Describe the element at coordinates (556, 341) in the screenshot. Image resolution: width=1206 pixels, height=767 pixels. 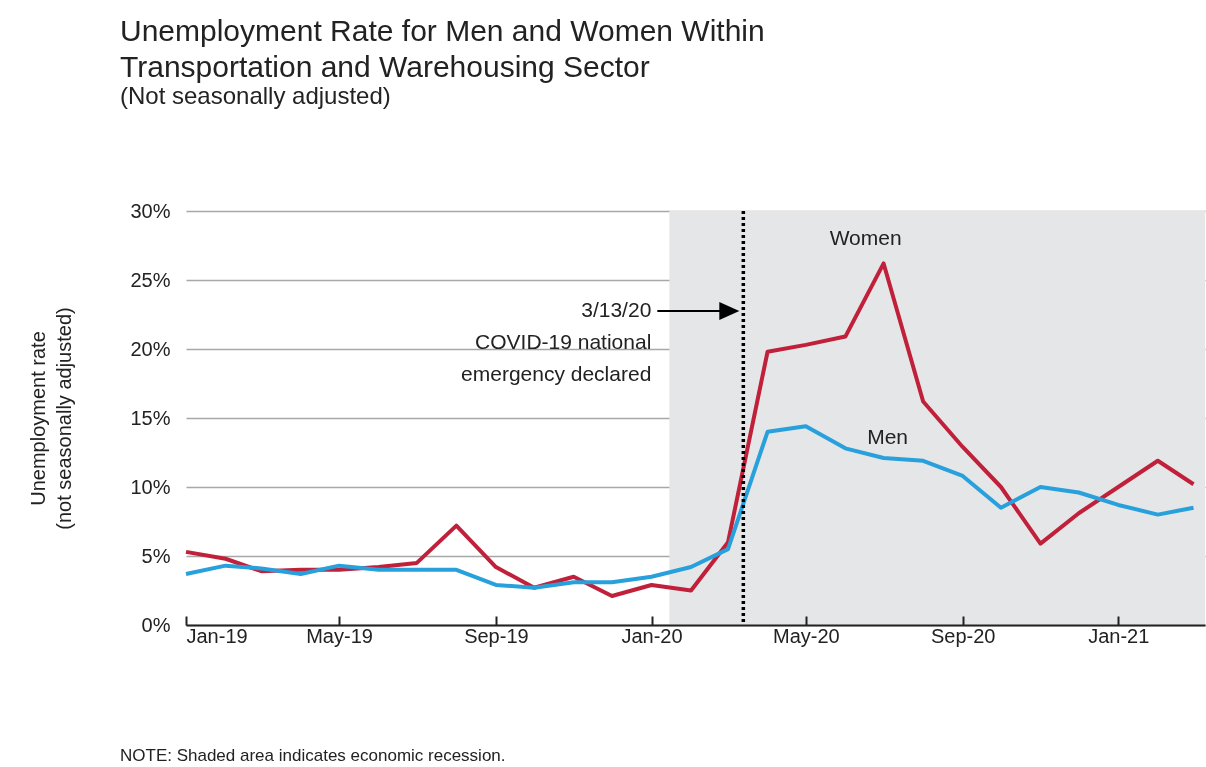
I see `annotation: 3/13/20 COVID-19 national emergency declared` at that location.